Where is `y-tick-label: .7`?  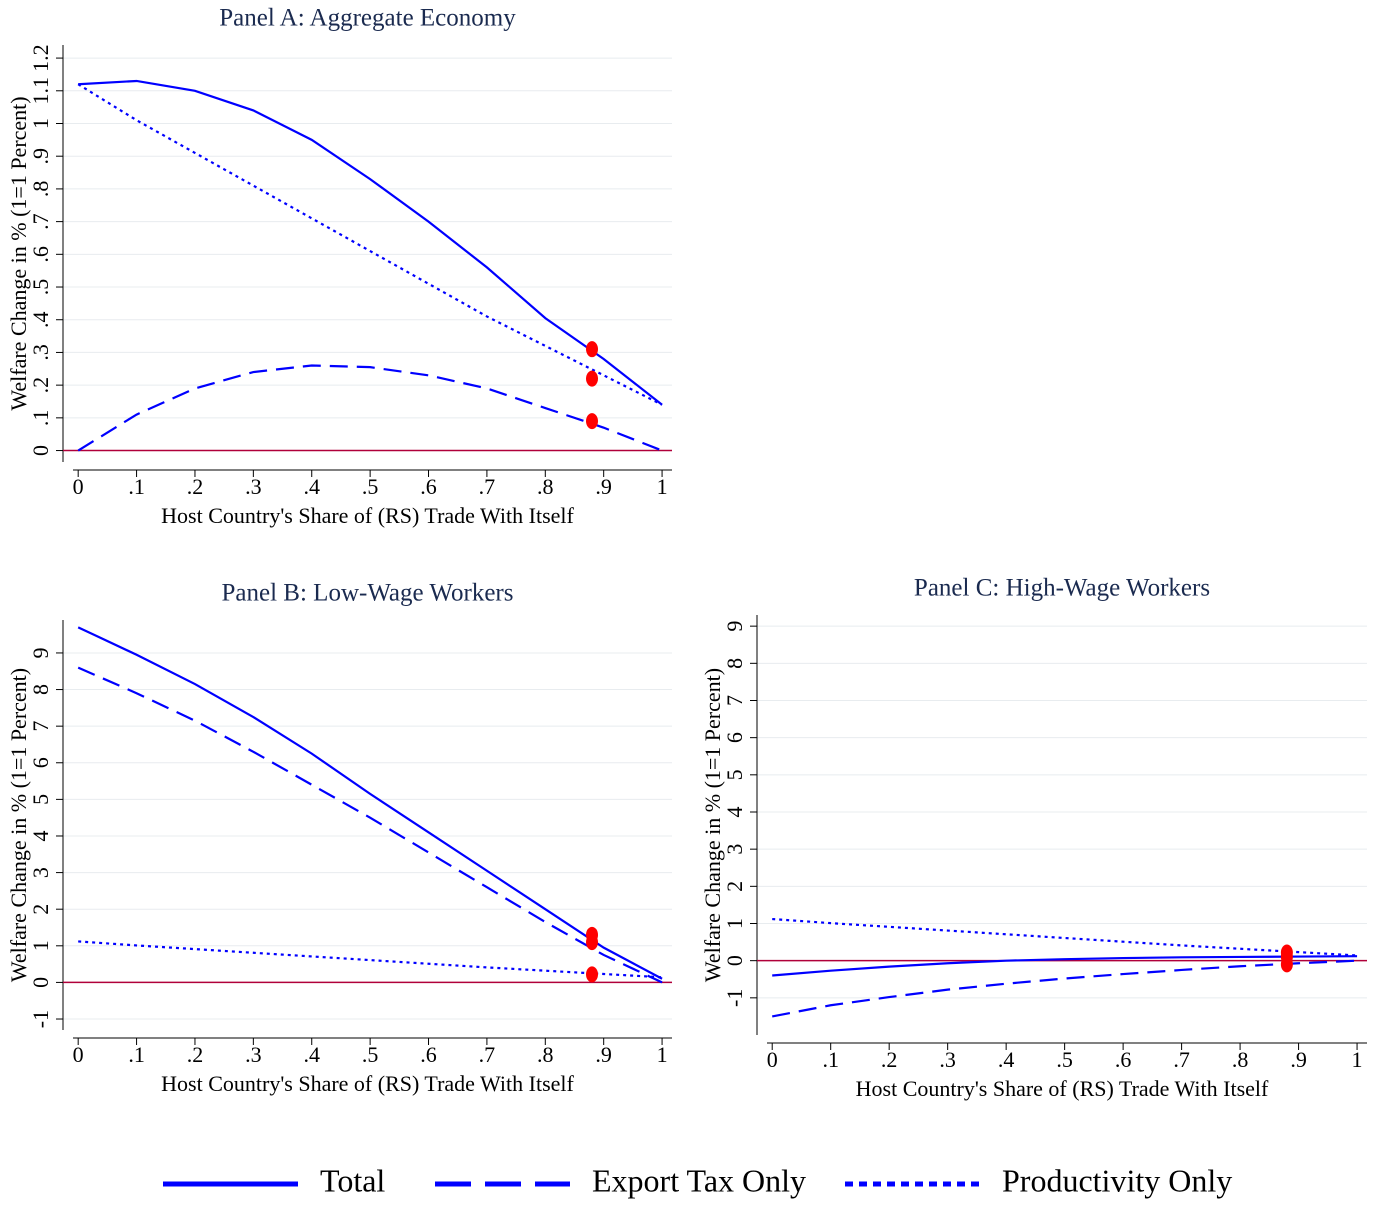 y-tick-label: .7 is located at coordinates (40, 221).